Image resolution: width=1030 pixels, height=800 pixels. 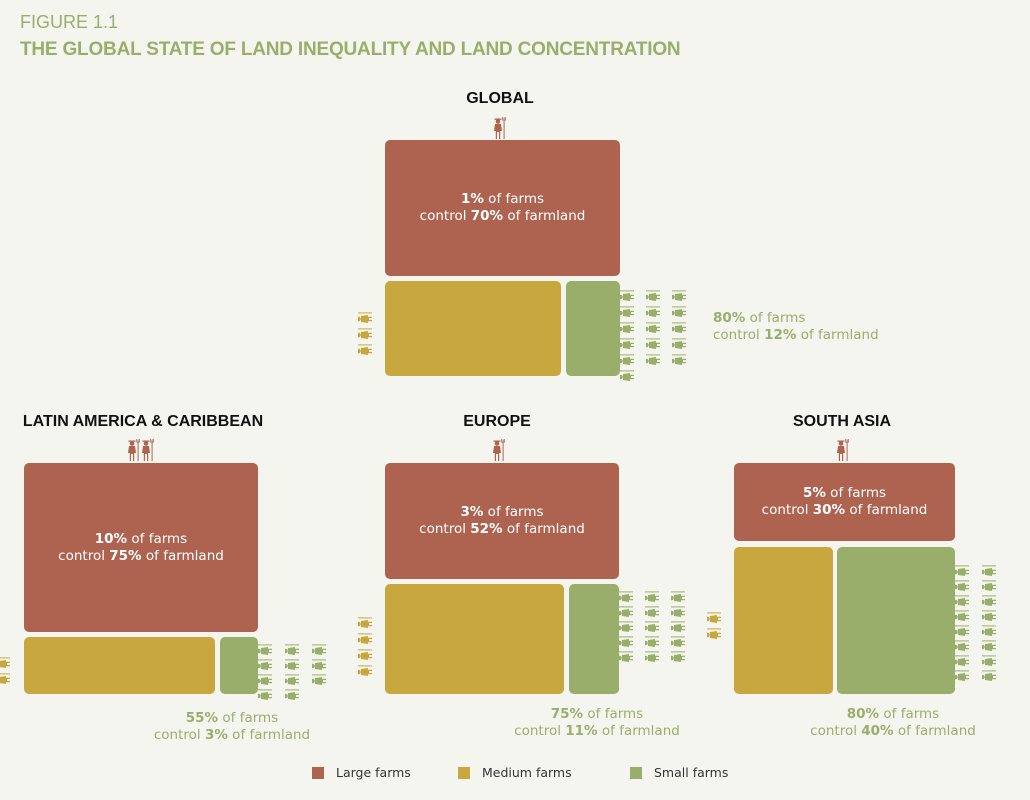 What do you see at coordinates (361, 772) in the screenshot?
I see `legend-item-large: Large farms` at bounding box center [361, 772].